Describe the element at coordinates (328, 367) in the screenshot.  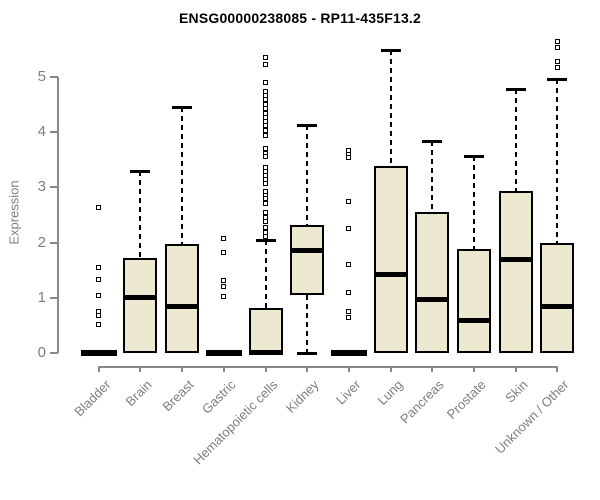
I see `x-axis-line` at that location.